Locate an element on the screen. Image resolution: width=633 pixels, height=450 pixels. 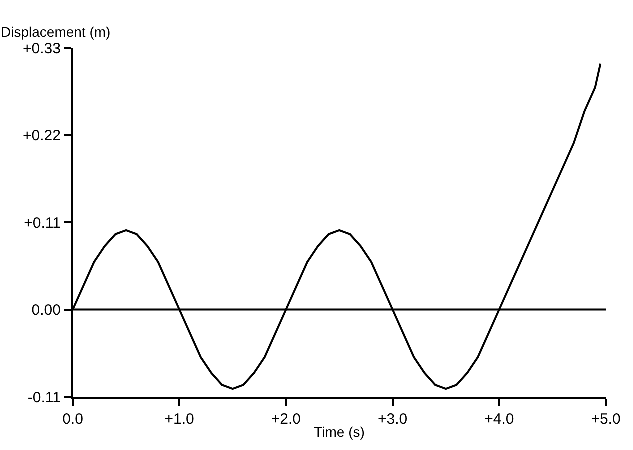
y-axis-title: Displacement (m) is located at coordinates (56, 32).